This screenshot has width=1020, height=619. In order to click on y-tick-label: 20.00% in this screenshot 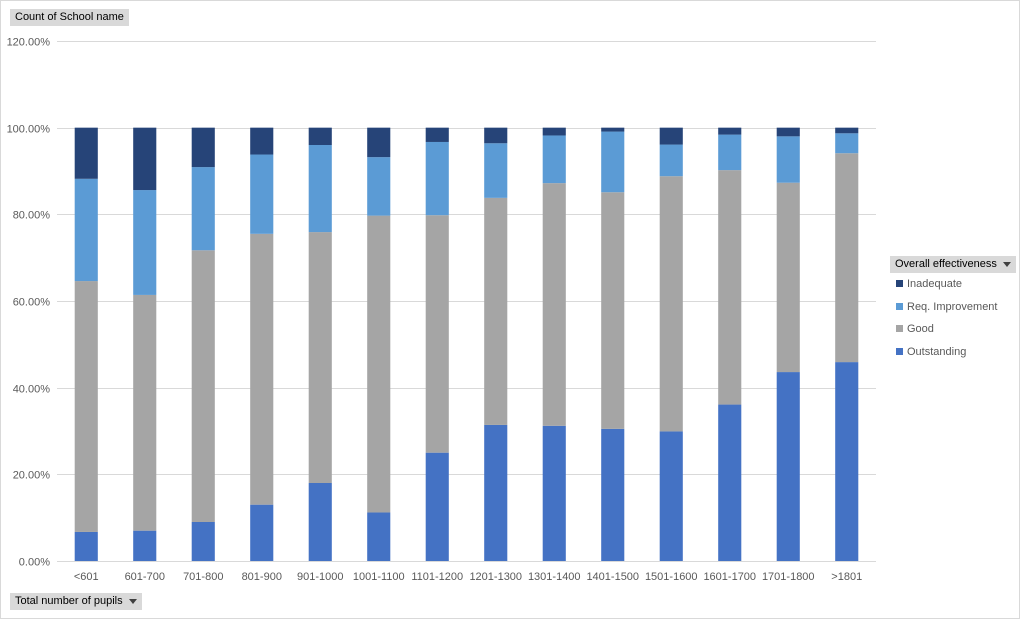, I will do `click(32, 476)`.